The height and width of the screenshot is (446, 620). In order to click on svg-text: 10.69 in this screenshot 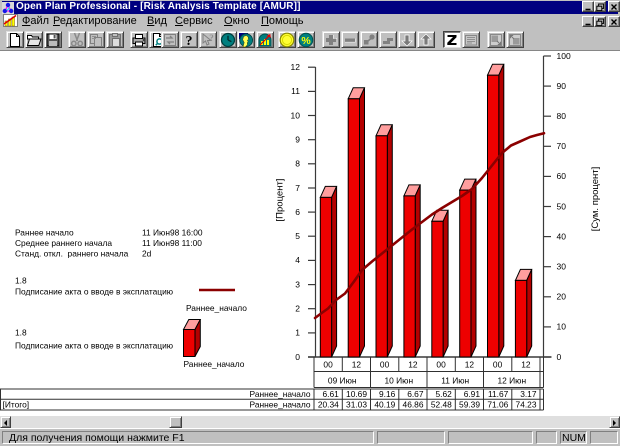, I will do `click(356, 394)`.